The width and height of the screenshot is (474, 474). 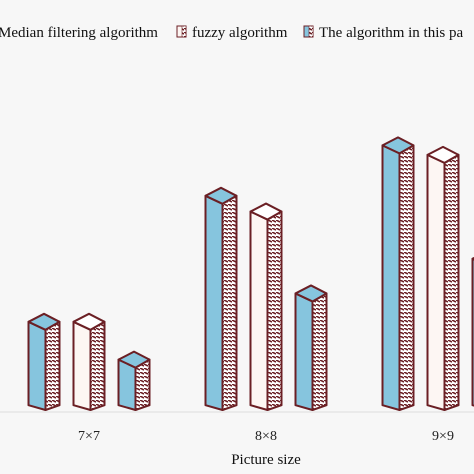 What do you see at coordinates (89, 436) in the screenshot?
I see `tick-label-7x7: 7×7` at bounding box center [89, 436].